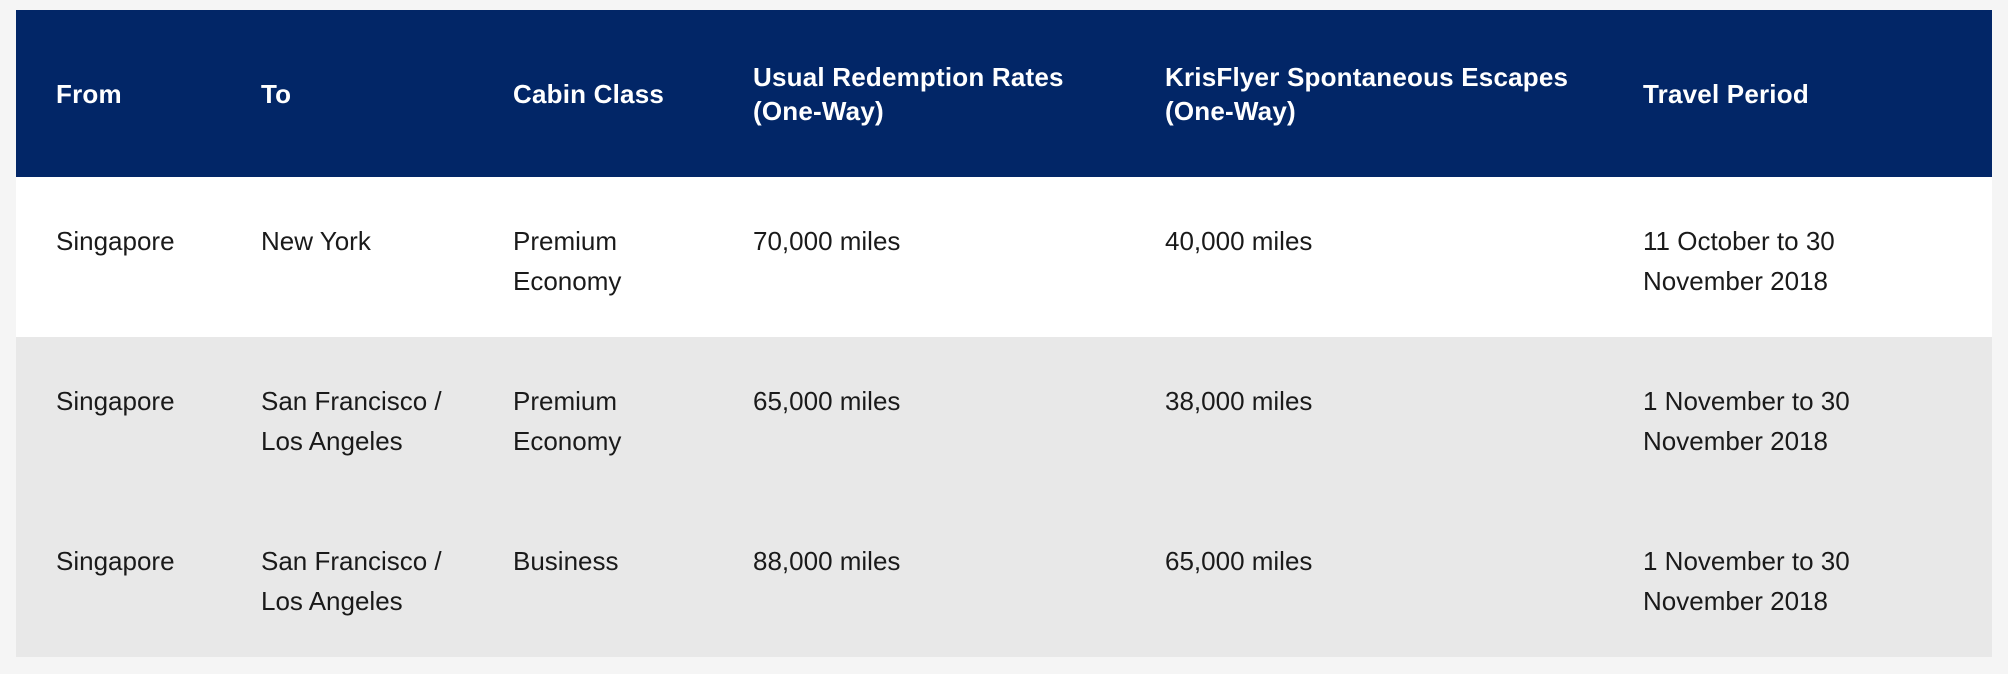 Image resolution: width=2008 pixels, height=674 pixels. I want to click on cell-cabin-class: Business, so click(566, 561).